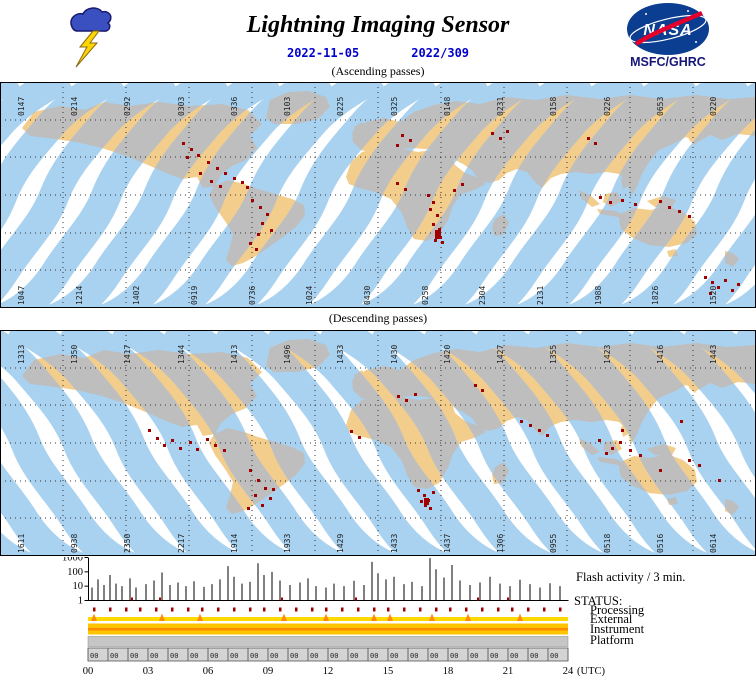  I want to click on orbit-number: 2217, so click(181, 543).